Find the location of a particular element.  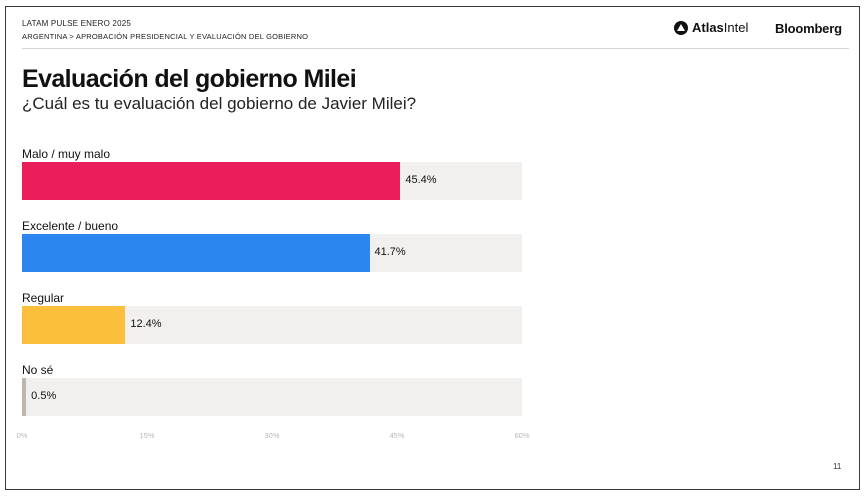

atlasintel-logo: AtlasIntel is located at coordinates (711, 27).